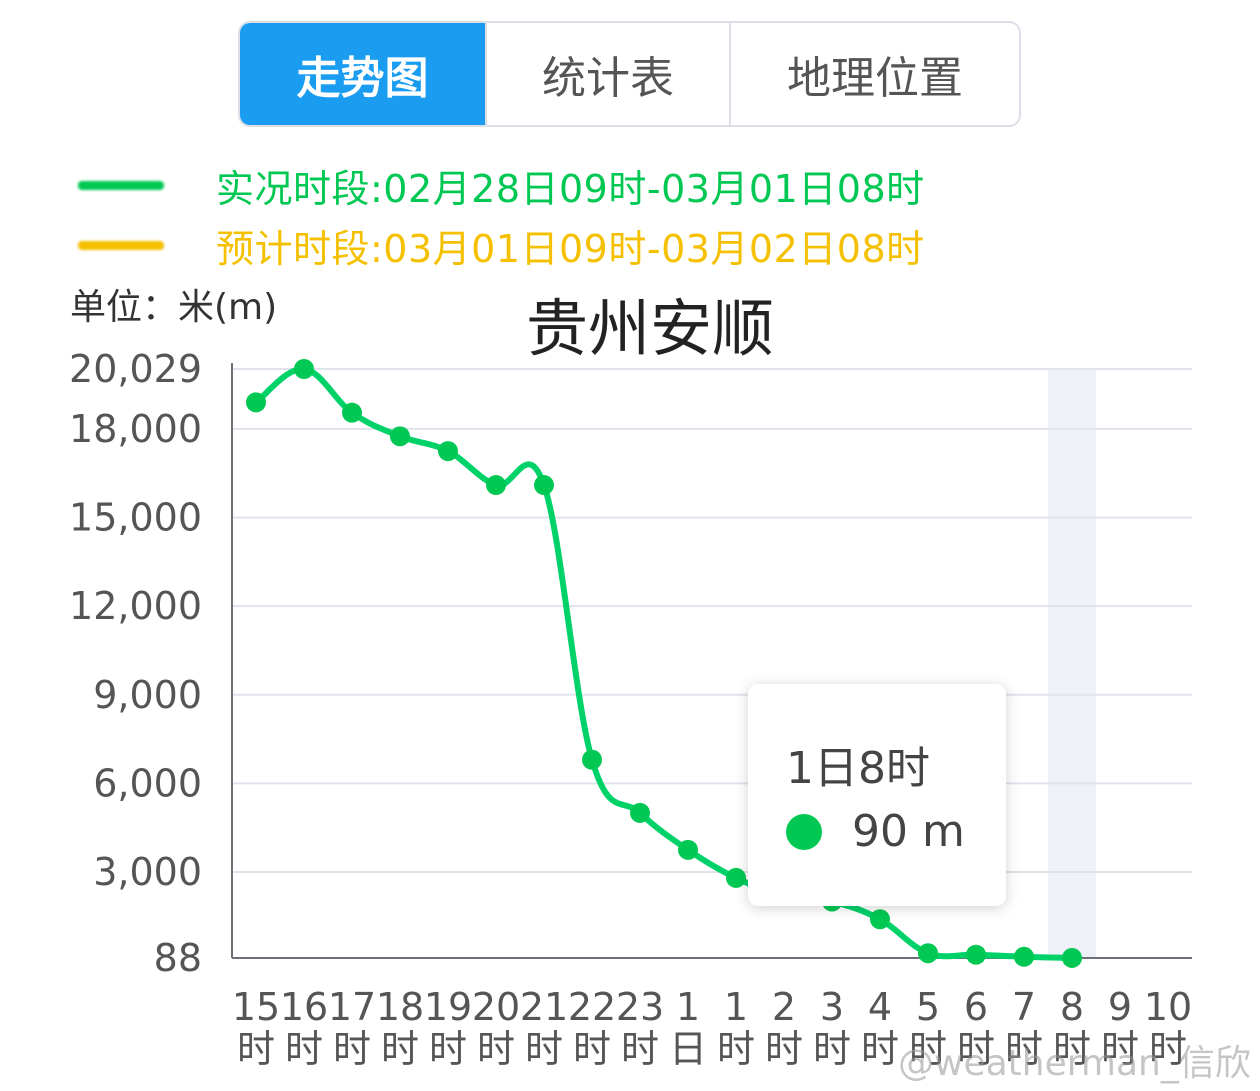 Image resolution: width=1260 pixels, height=1091 pixels. What do you see at coordinates (496, 1007) in the screenshot?
I see `x-tick-label: 20` at bounding box center [496, 1007].